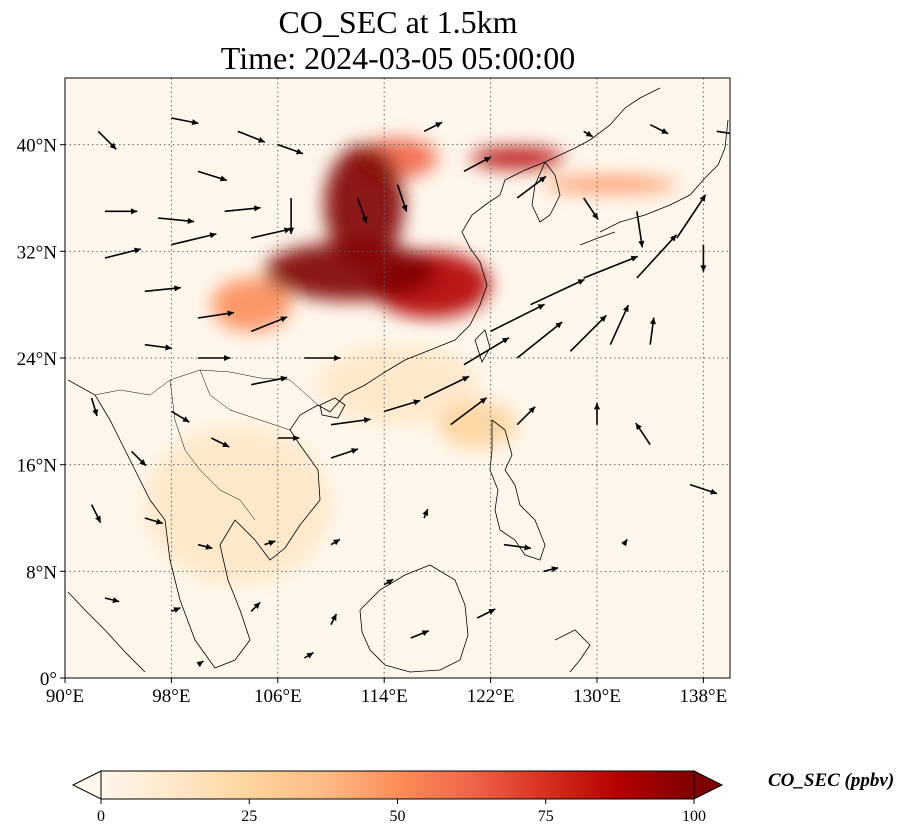  I want to click on x-tick-label: 90°E, so click(65, 696).